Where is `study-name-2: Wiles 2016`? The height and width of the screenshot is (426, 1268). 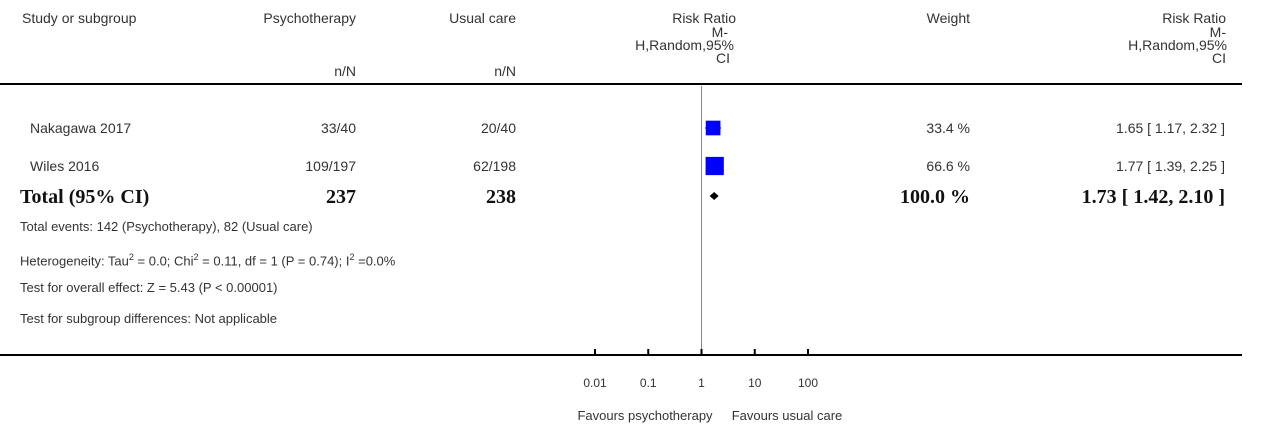 study-name-2: Wiles 2016 is located at coordinates (65, 166).